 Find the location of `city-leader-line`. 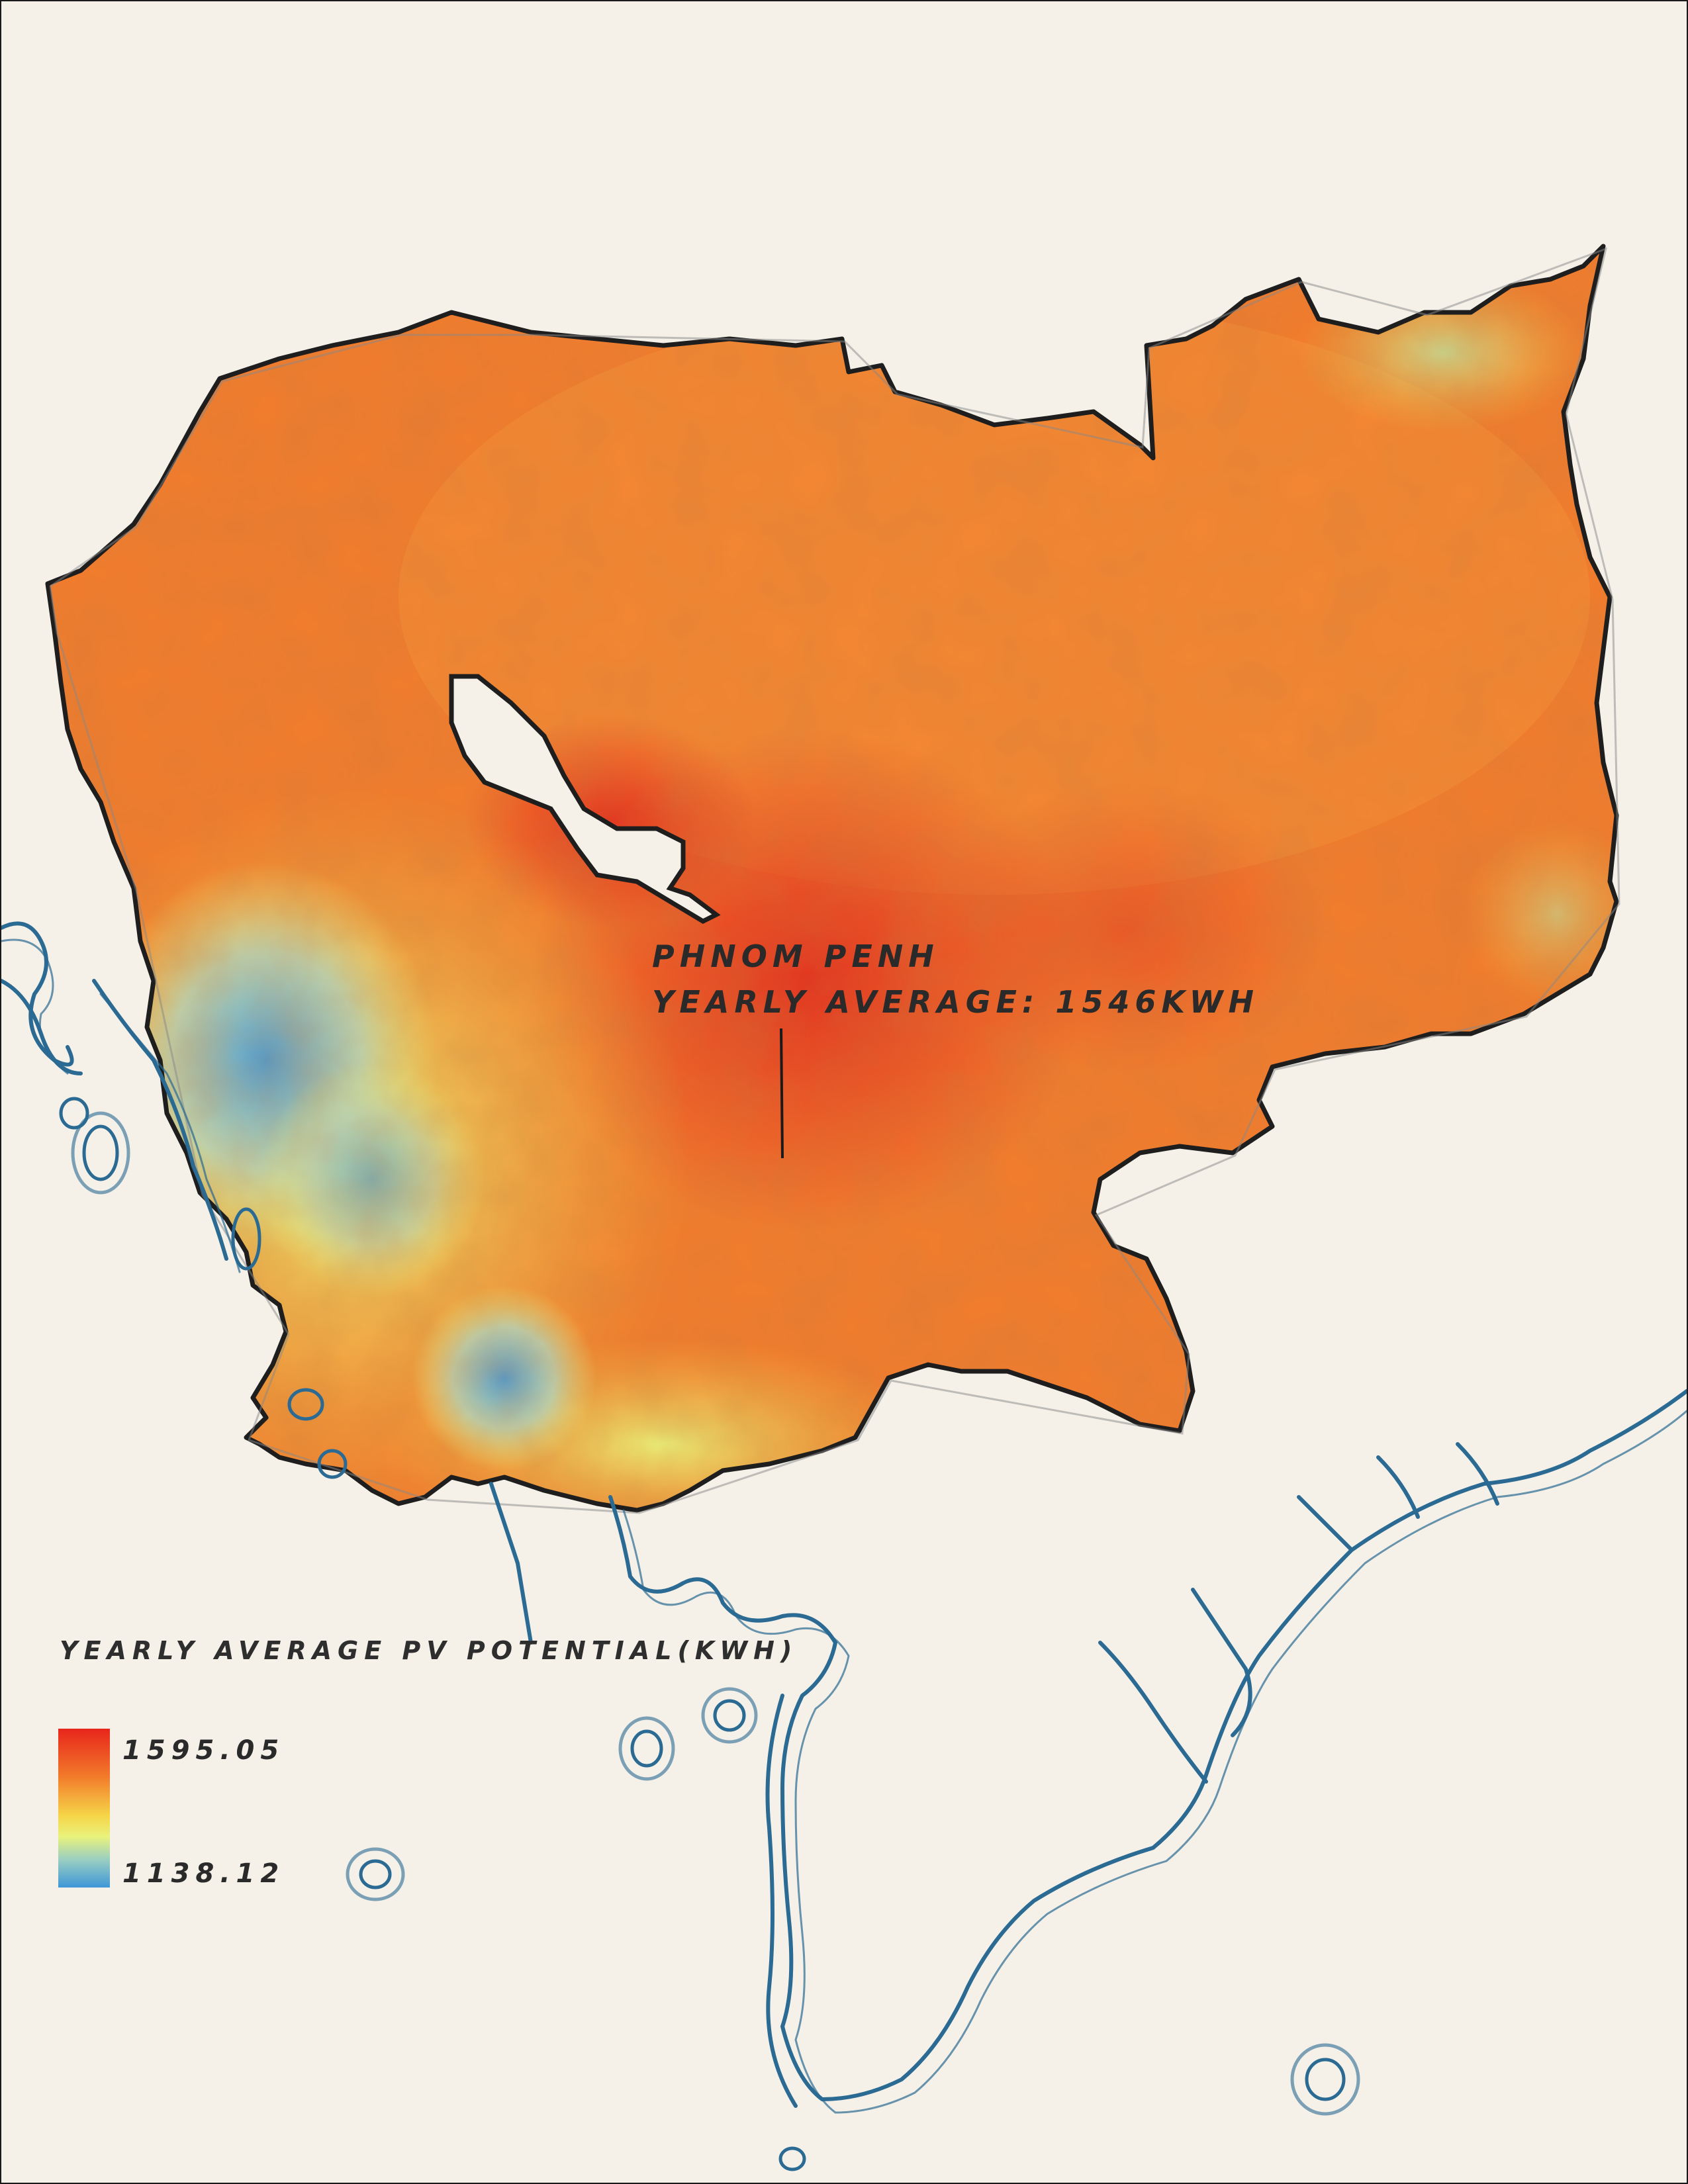

city-leader-line is located at coordinates (782, 1093).